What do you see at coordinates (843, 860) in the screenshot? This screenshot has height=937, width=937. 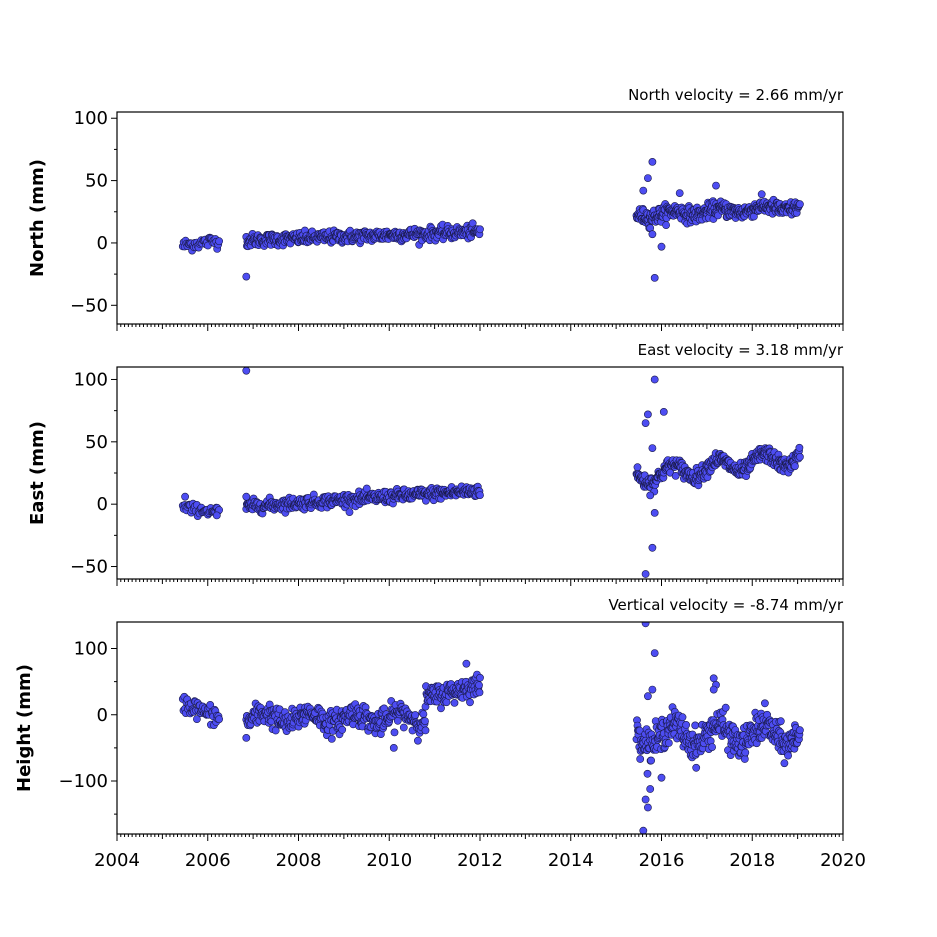 I see `xtick-label: 2020` at bounding box center [843, 860].